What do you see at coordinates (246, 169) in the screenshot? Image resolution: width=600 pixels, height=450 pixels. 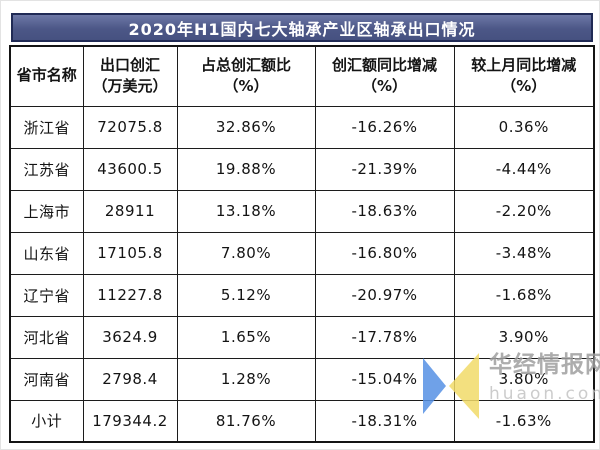 I see `share-cell: 19.88%` at bounding box center [246, 169].